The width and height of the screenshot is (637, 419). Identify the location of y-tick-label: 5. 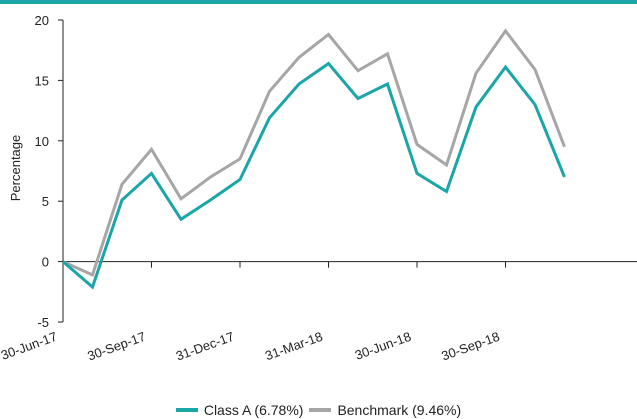
(45, 201).